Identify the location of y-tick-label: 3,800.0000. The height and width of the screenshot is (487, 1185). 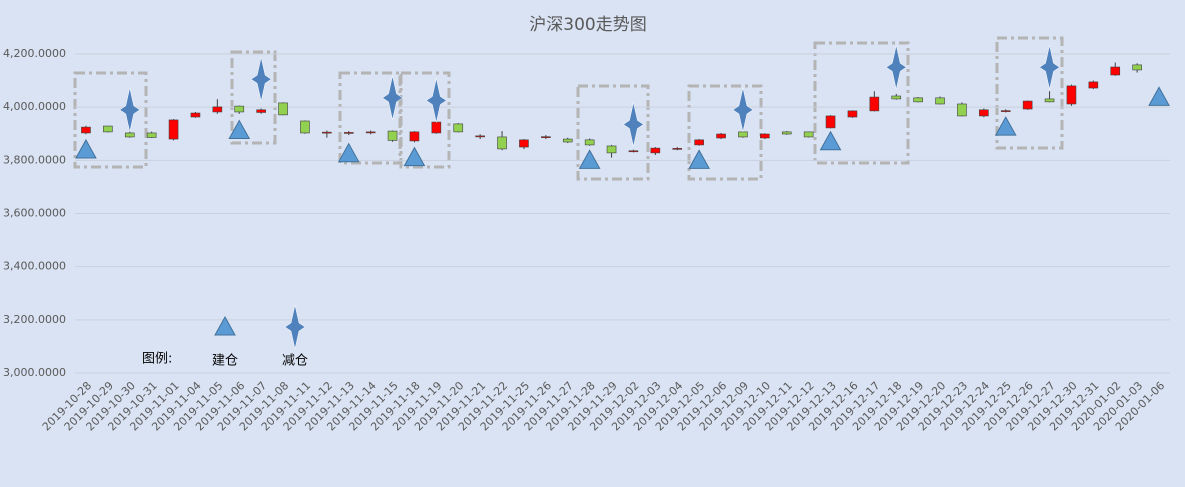
(34, 159).